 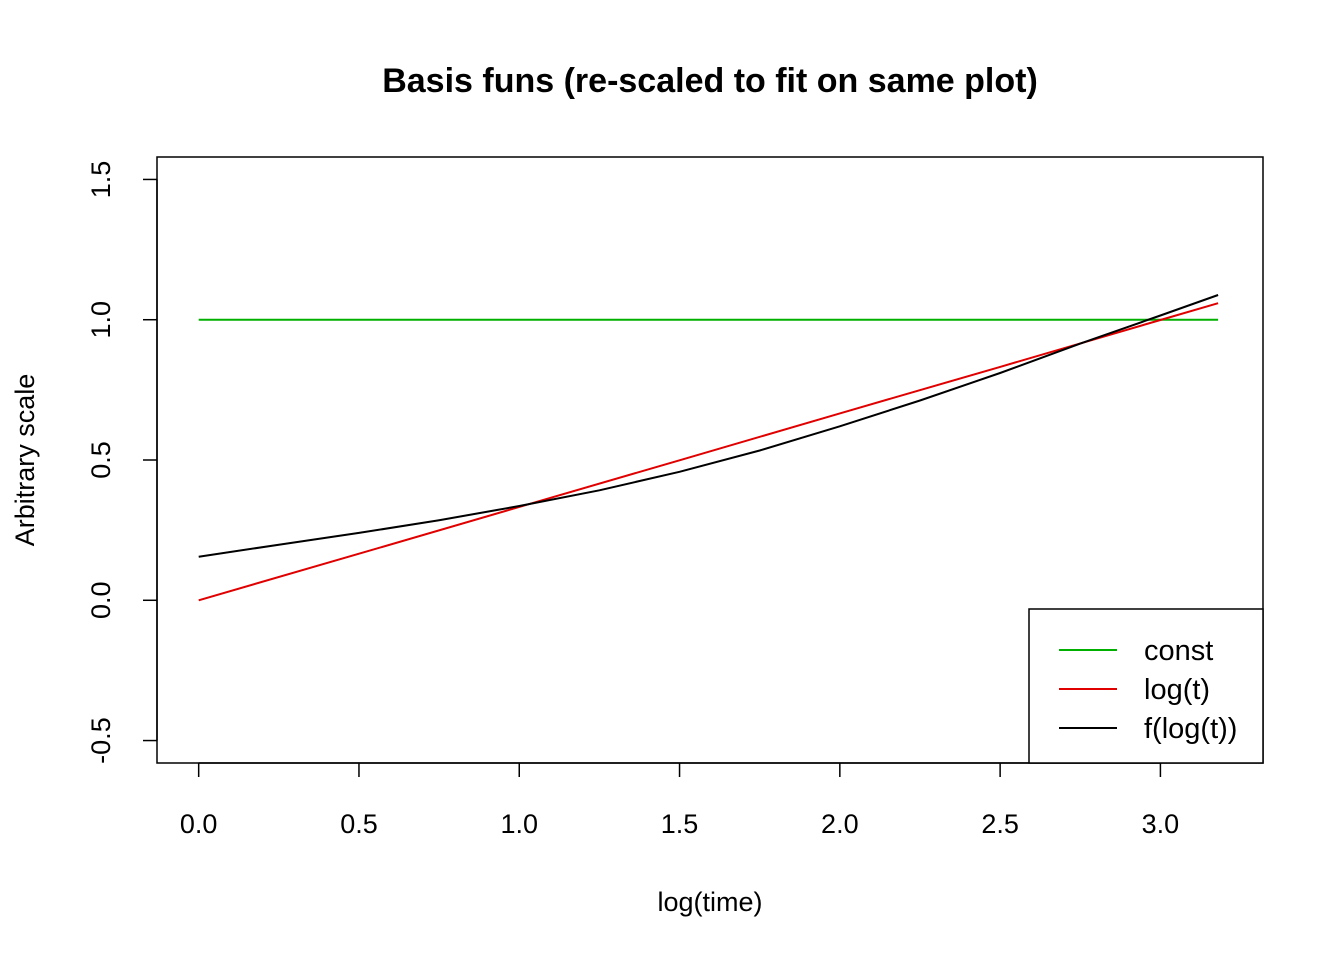 What do you see at coordinates (680, 800) in the screenshot?
I see `x-axis: 0.0 0.5 1.0 1.5 2.0 2.5 3.0` at bounding box center [680, 800].